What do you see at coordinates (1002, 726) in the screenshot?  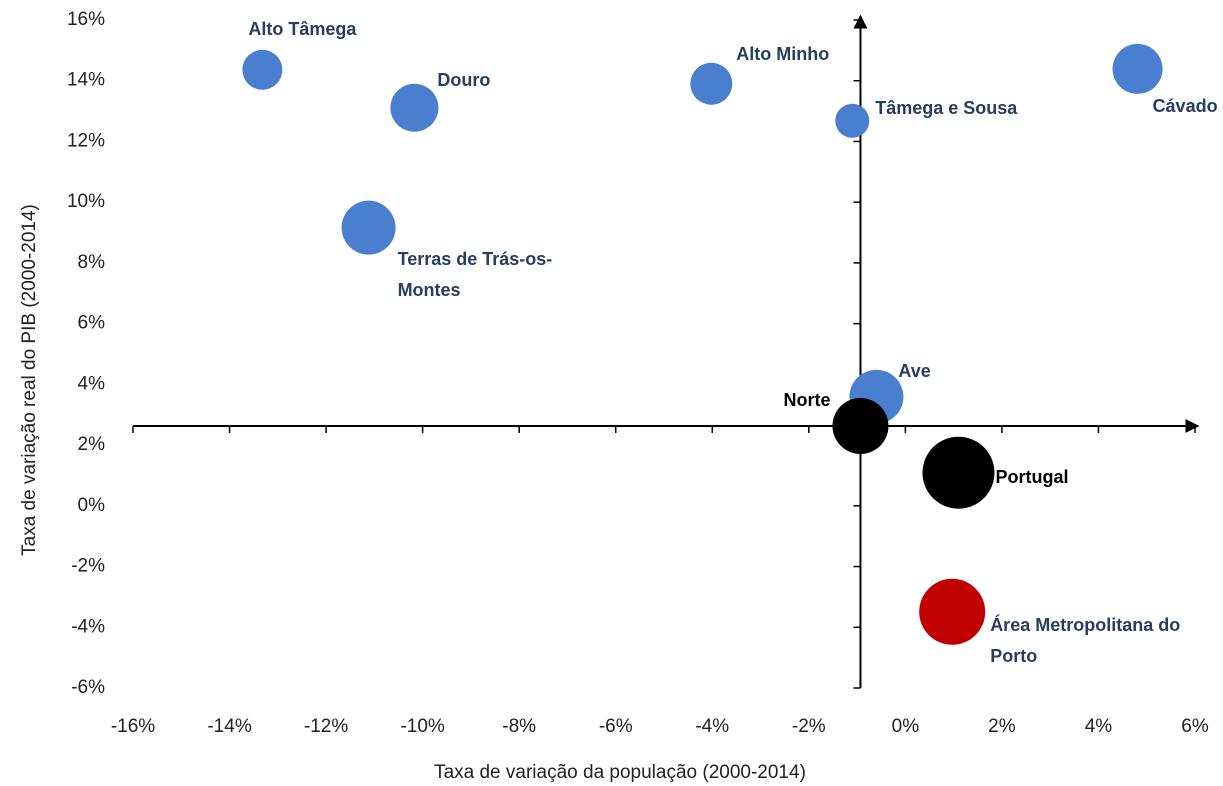 I see `x-tick-label: 2%` at bounding box center [1002, 726].